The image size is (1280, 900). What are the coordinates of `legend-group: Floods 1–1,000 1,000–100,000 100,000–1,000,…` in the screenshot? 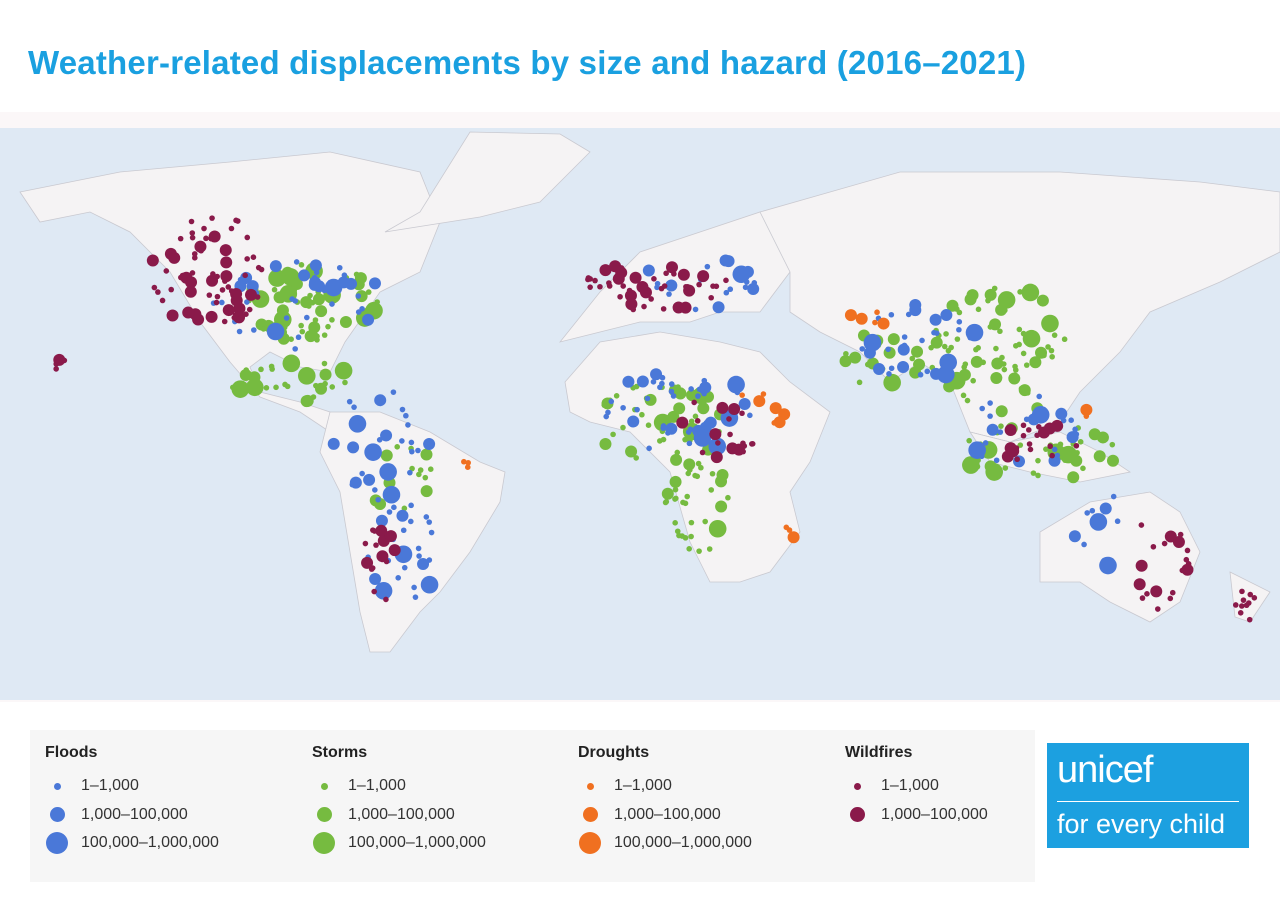 It's located at (132, 801).